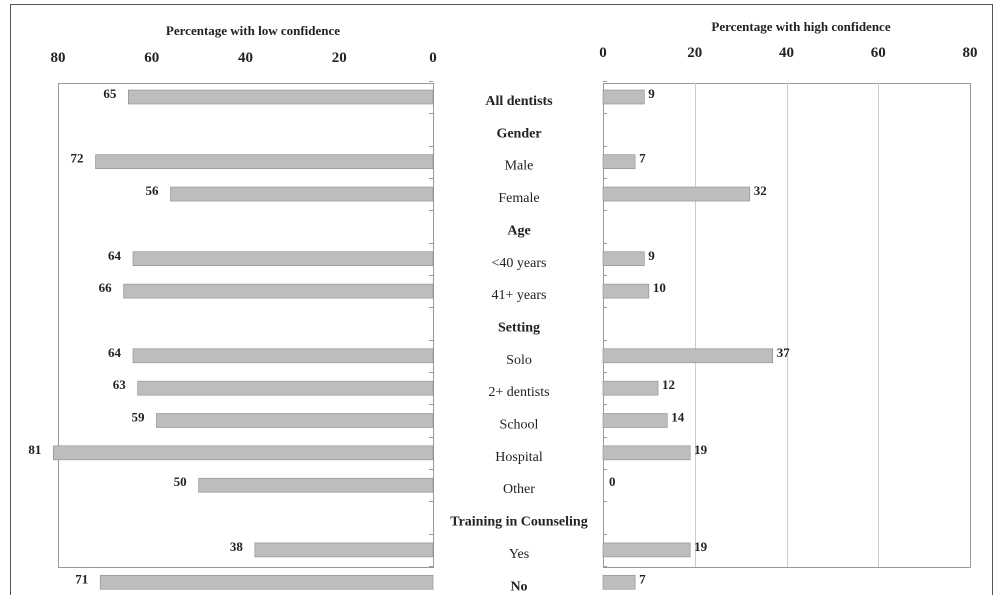  Describe the element at coordinates (519, 327) in the screenshot. I see `category-label: Setting` at that location.